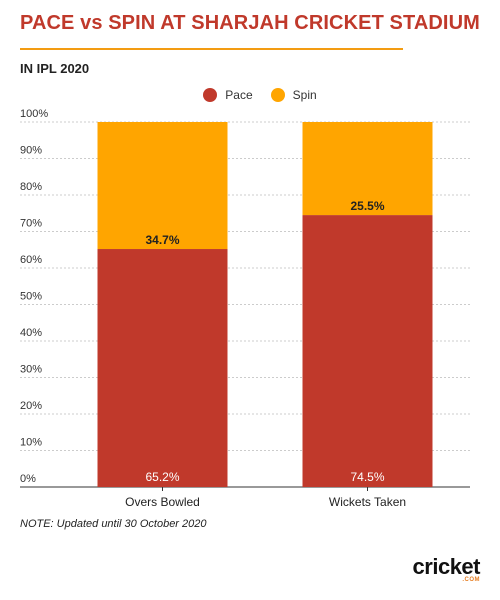 The height and width of the screenshot is (600, 500). What do you see at coordinates (162, 502) in the screenshot?
I see `x-category-label: Overs Bowled` at bounding box center [162, 502].